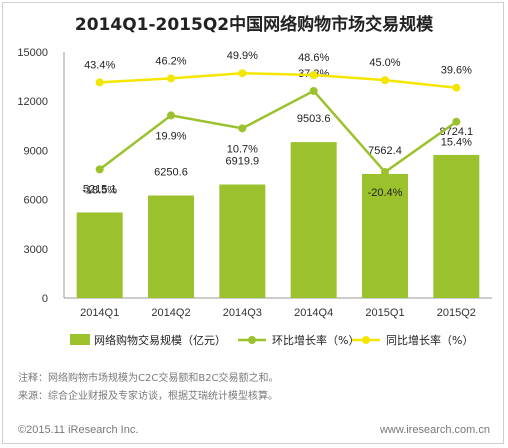 The image size is (508, 448). I want to click on y-tick-label: 0, so click(45, 299).